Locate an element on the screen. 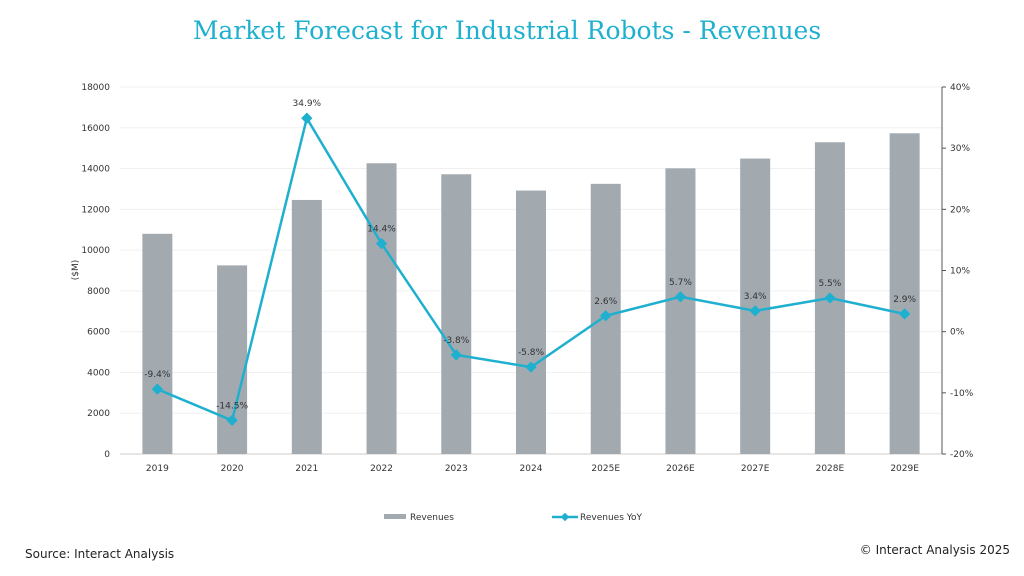 The width and height of the screenshot is (1024, 576). yoy-data-label: 14.4% is located at coordinates (381, 230).